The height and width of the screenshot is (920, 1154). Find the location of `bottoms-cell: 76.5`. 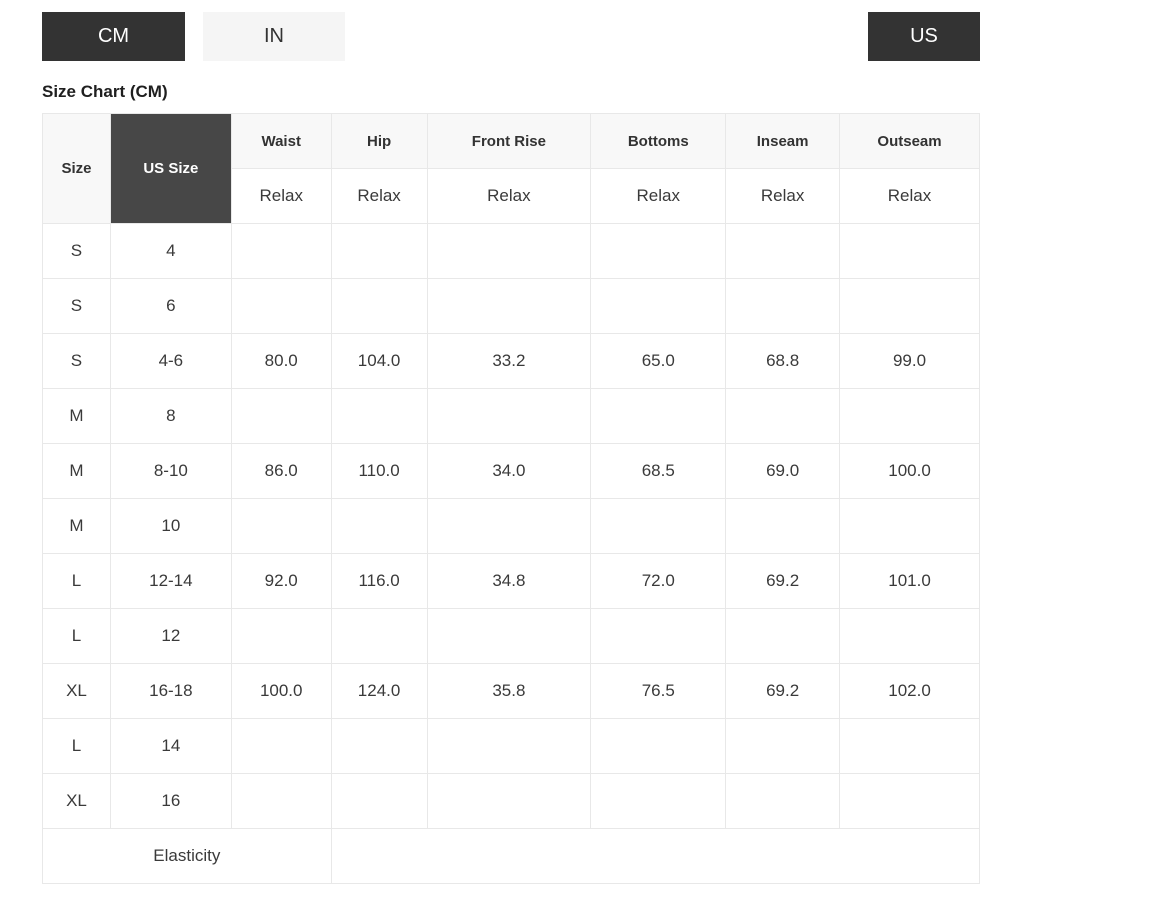

bottoms-cell: 76.5 is located at coordinates (658, 691).